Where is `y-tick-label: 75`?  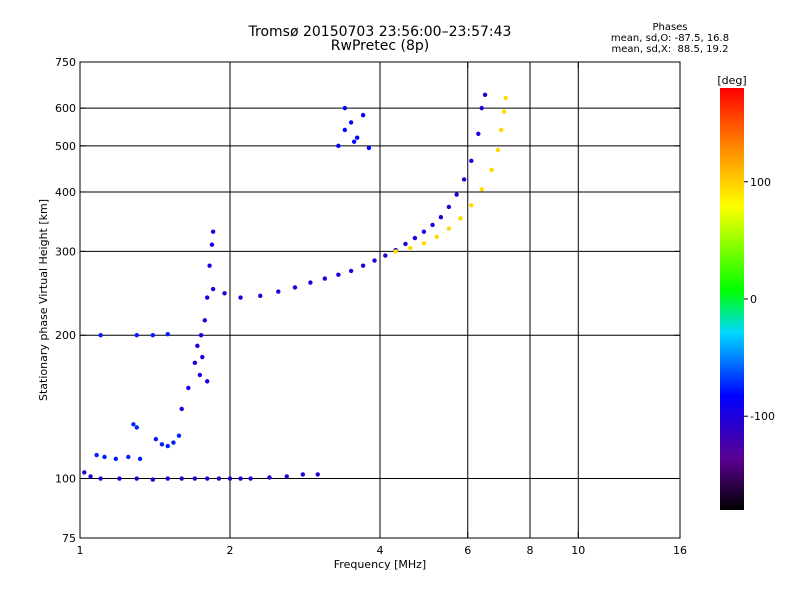 y-tick-label: 75 is located at coordinates (69, 538).